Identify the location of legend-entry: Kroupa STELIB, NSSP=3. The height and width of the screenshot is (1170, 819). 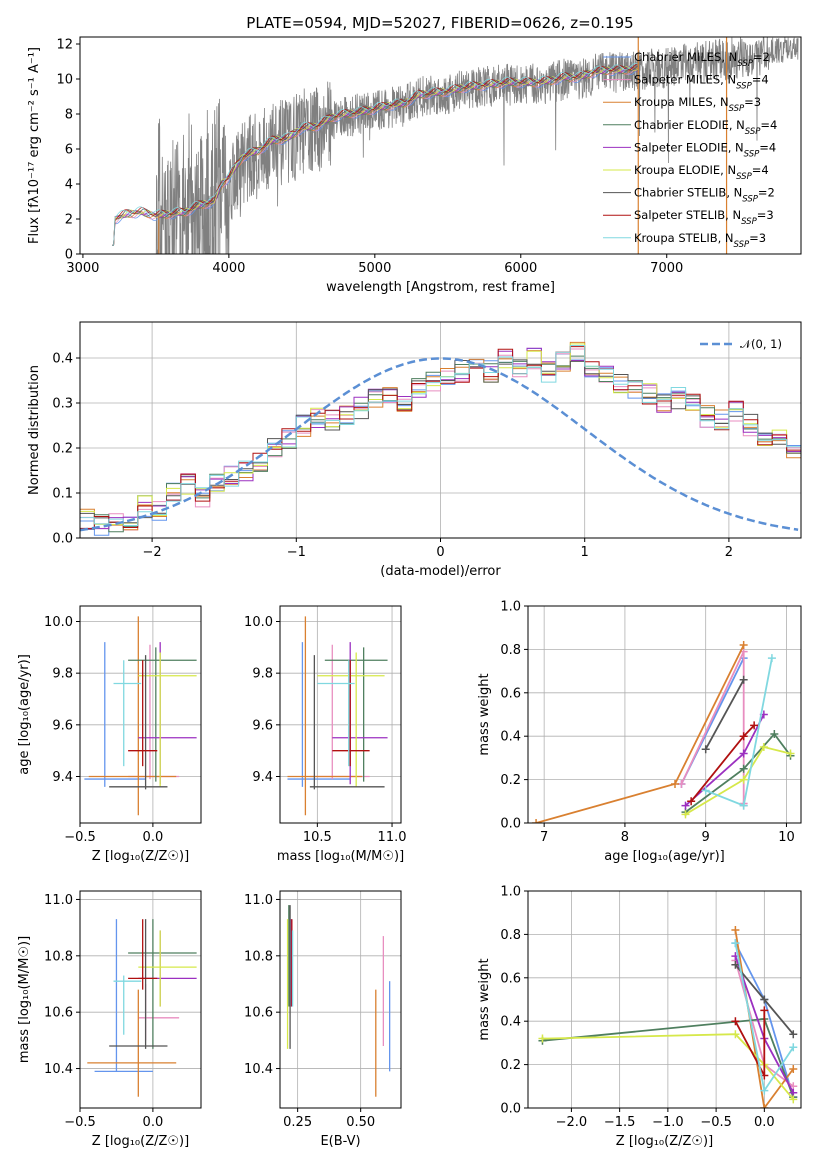
(700, 240).